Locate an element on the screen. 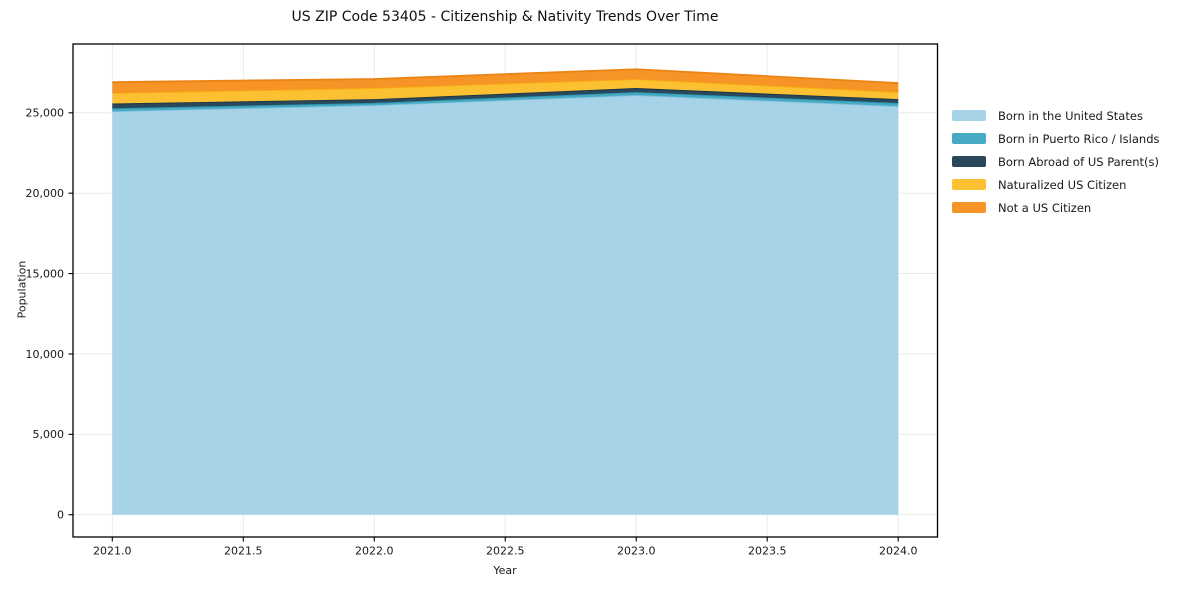  x-tick-label: 2022.0 is located at coordinates (374, 551).